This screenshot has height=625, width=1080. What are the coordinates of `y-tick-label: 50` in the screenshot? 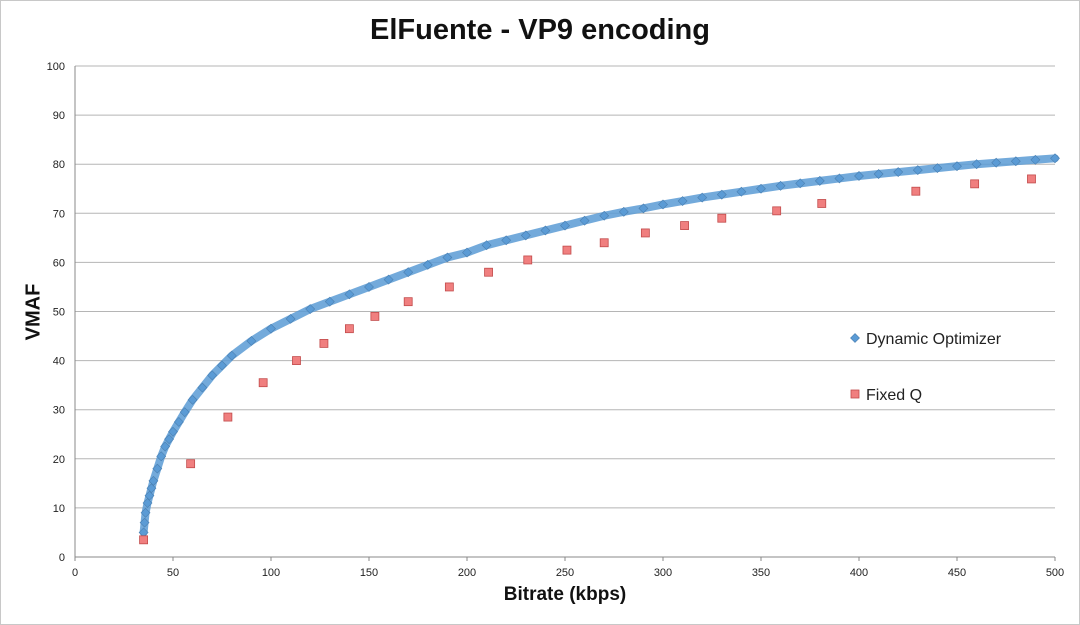 It's located at (59, 313).